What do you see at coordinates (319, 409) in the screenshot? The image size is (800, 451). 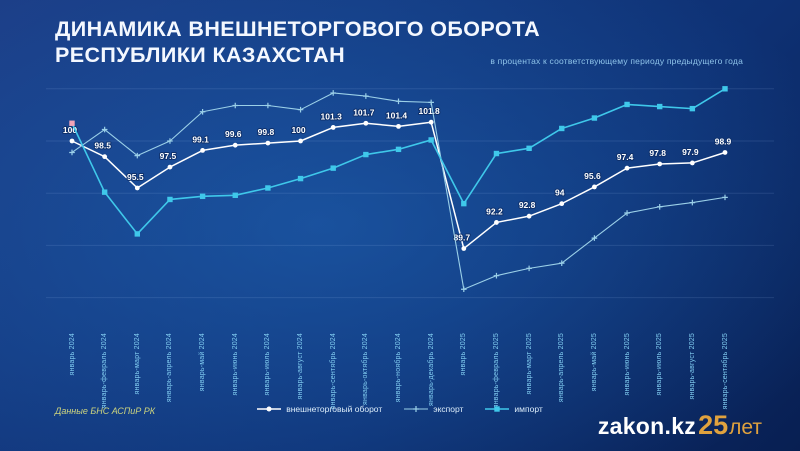 I see `legend-item-turnover: внешнеторговый оборот` at bounding box center [319, 409].